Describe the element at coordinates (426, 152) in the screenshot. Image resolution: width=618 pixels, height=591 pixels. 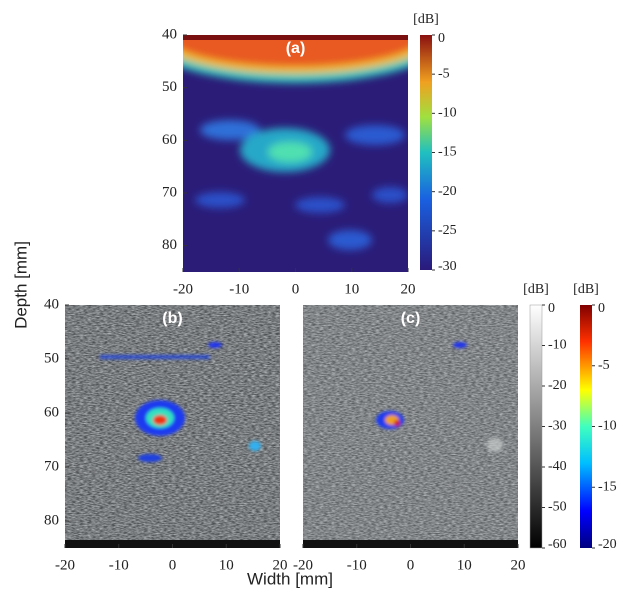
I see `colorbar-a` at that location.